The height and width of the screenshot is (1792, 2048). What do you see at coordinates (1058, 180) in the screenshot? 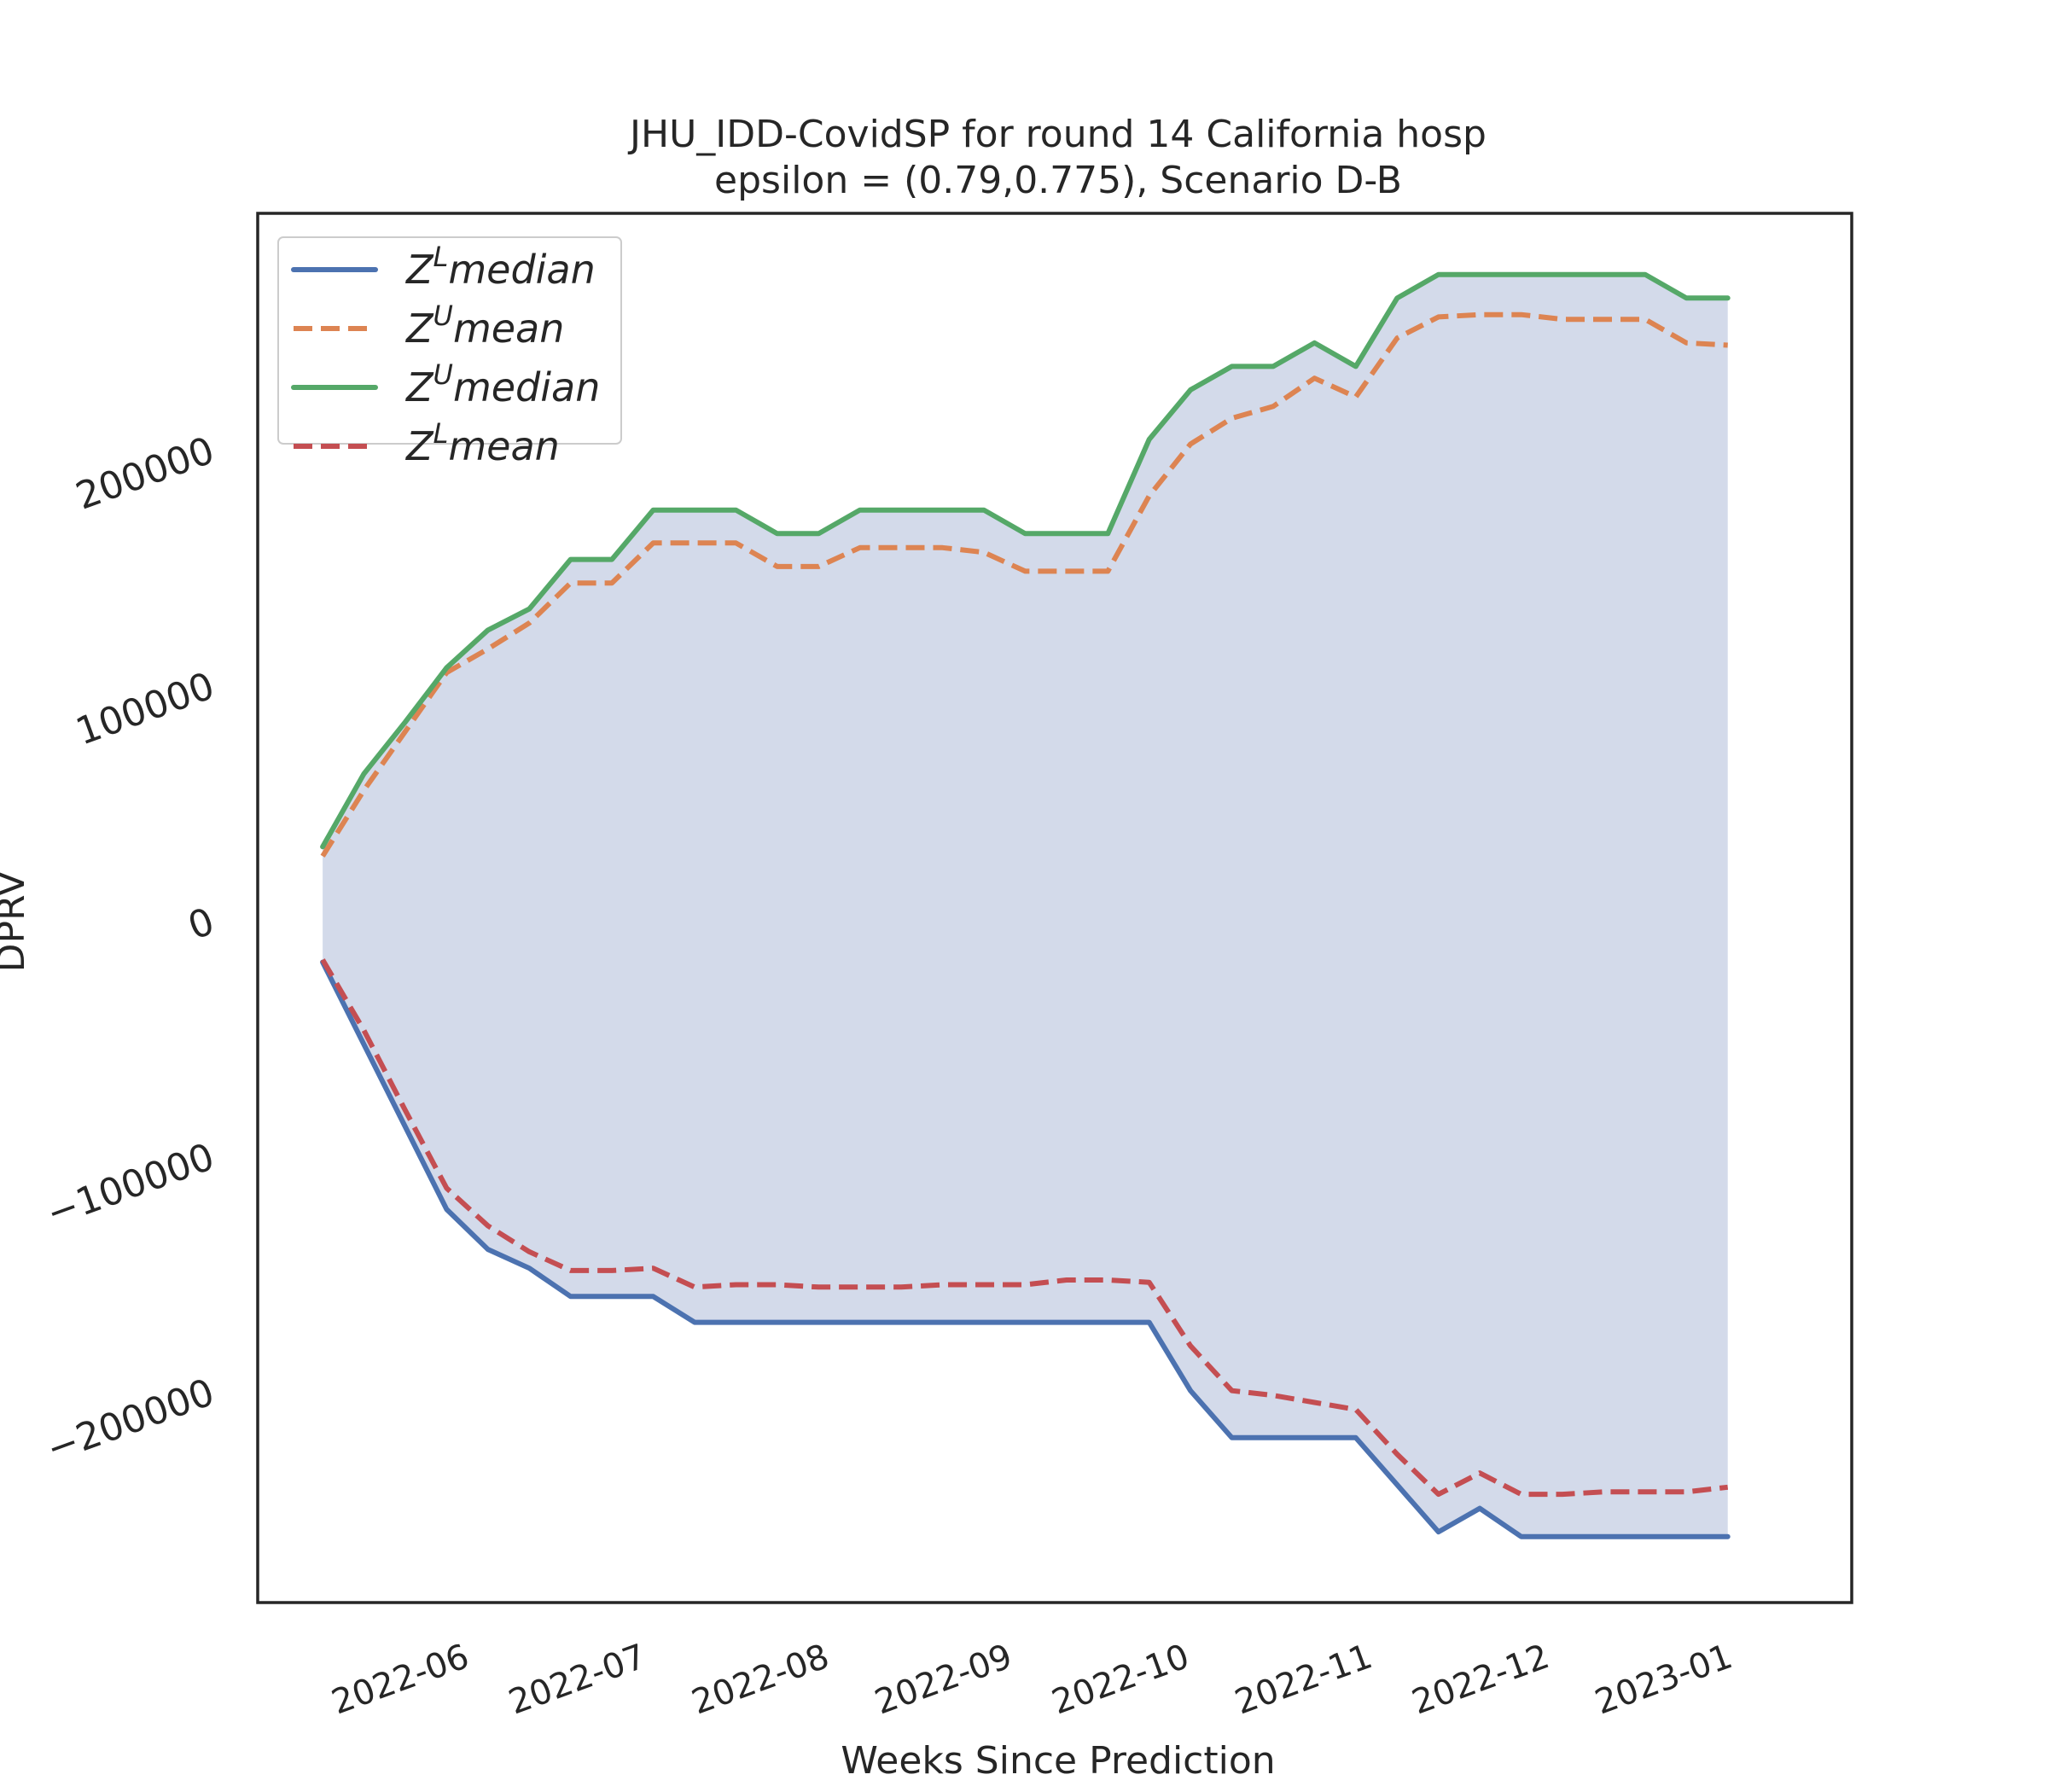
I see `chart-subtitle: epsilon = (0.79,0.775), Scenario D-B` at bounding box center [1058, 180].